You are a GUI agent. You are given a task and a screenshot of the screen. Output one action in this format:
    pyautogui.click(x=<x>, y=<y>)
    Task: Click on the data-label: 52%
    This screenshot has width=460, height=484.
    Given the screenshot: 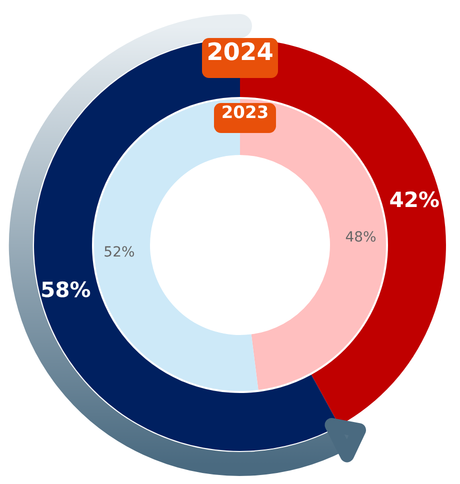 What is the action you would take?
    pyautogui.click(x=119, y=252)
    